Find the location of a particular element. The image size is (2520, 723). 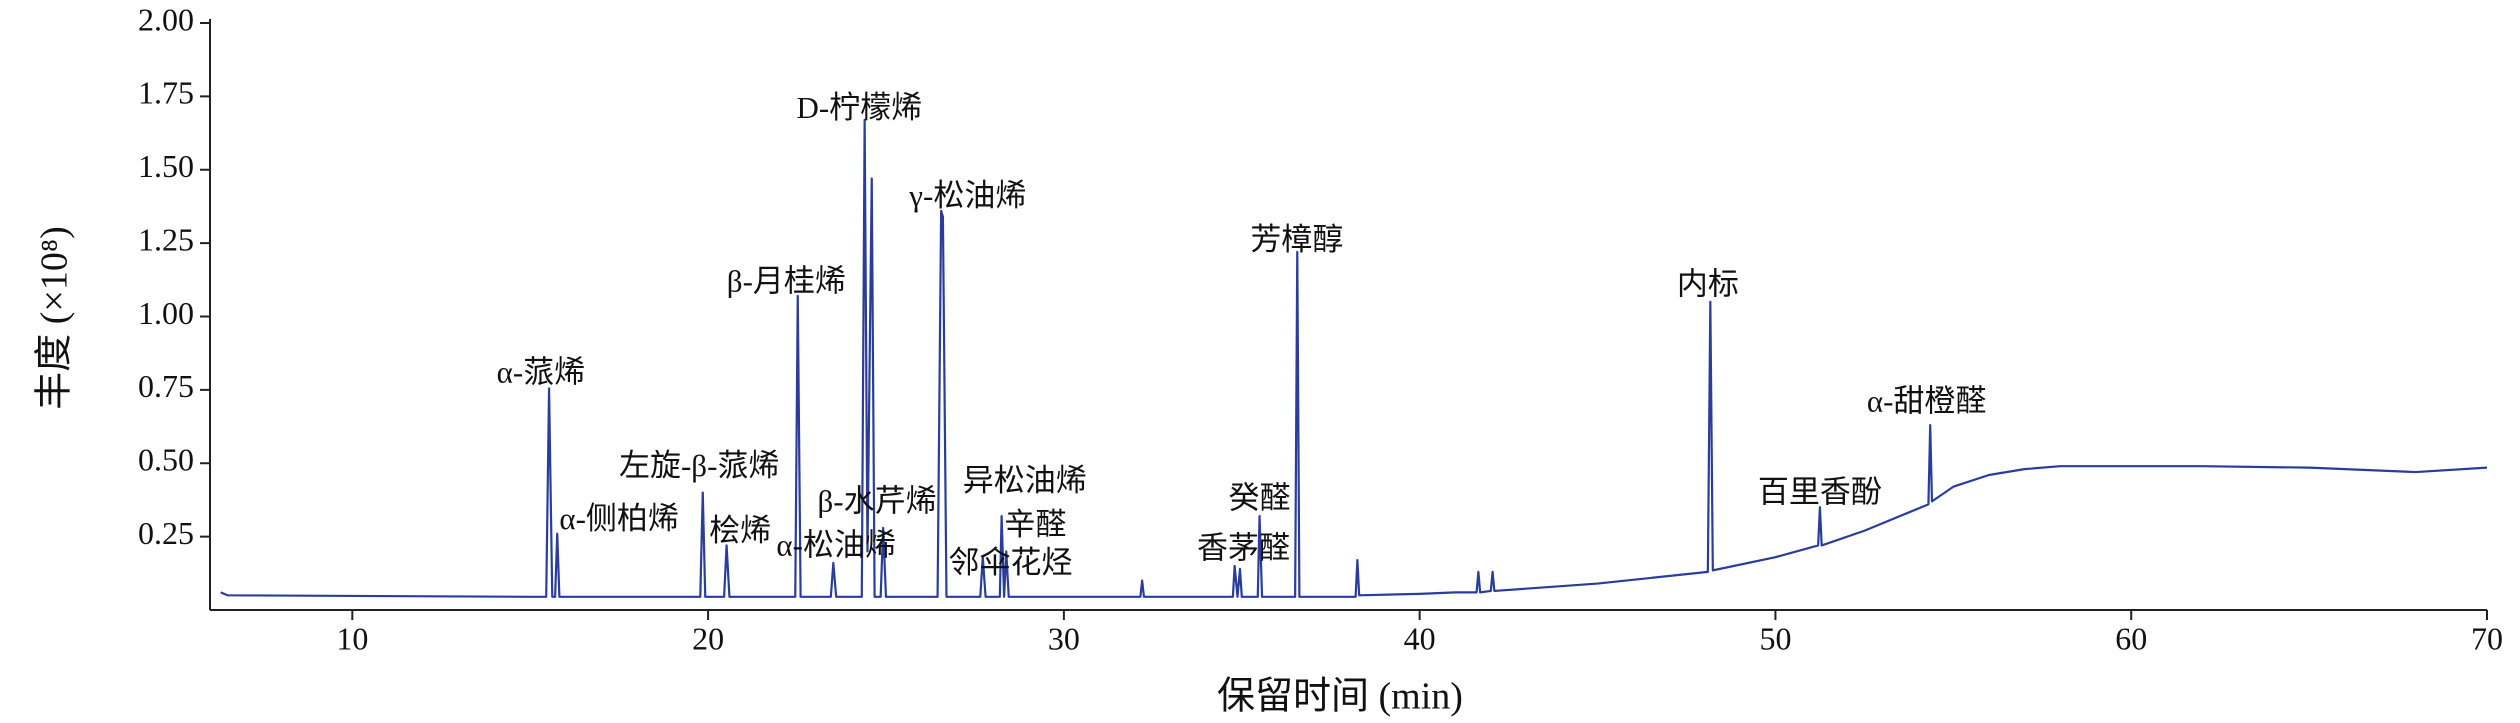

x-tick-label: 40 is located at coordinates (1420, 638).